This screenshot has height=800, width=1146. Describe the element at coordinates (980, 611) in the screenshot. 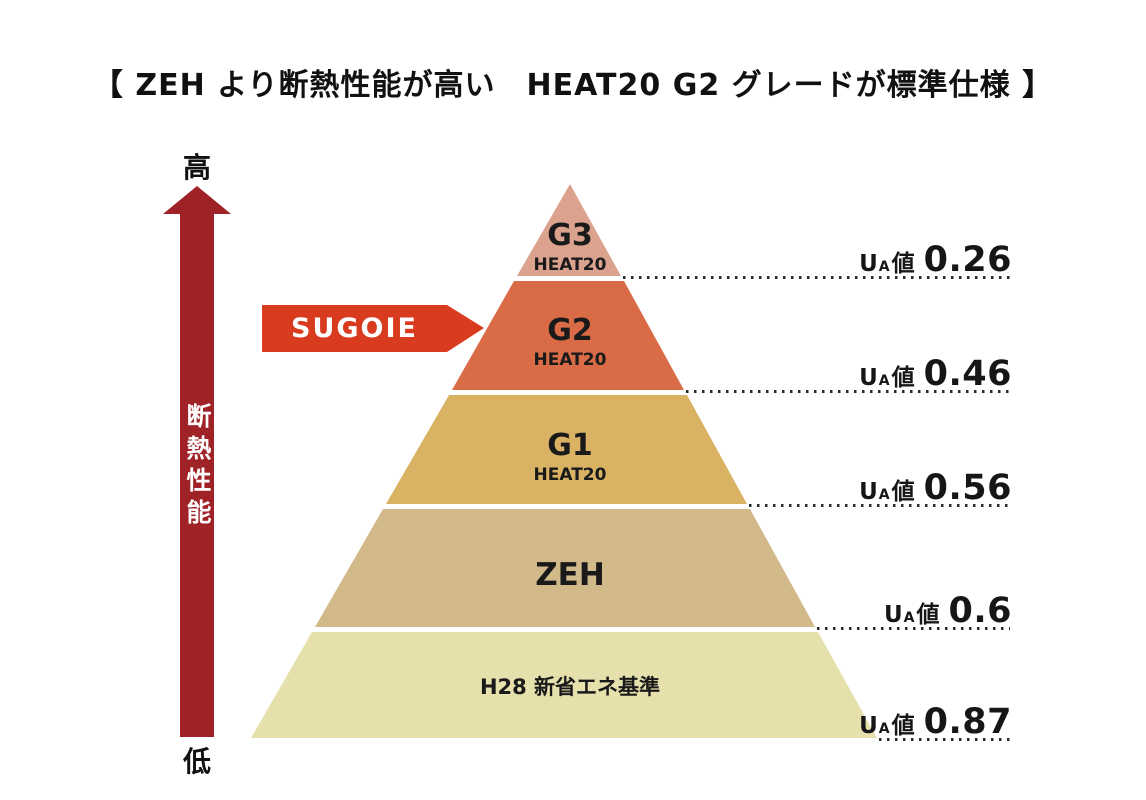

I see `ua-value: 0.6` at that location.